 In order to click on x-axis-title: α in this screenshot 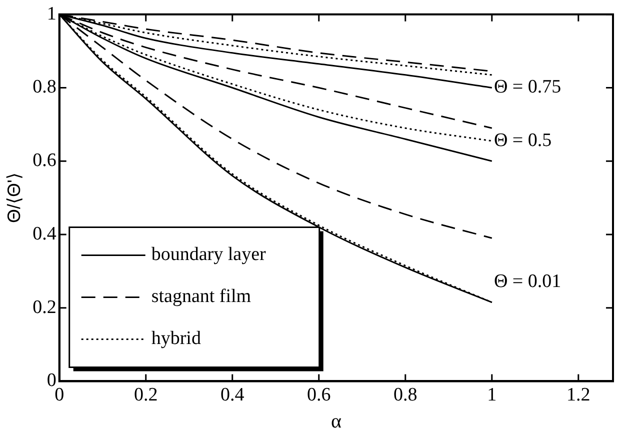, I will do `click(336, 421)`.